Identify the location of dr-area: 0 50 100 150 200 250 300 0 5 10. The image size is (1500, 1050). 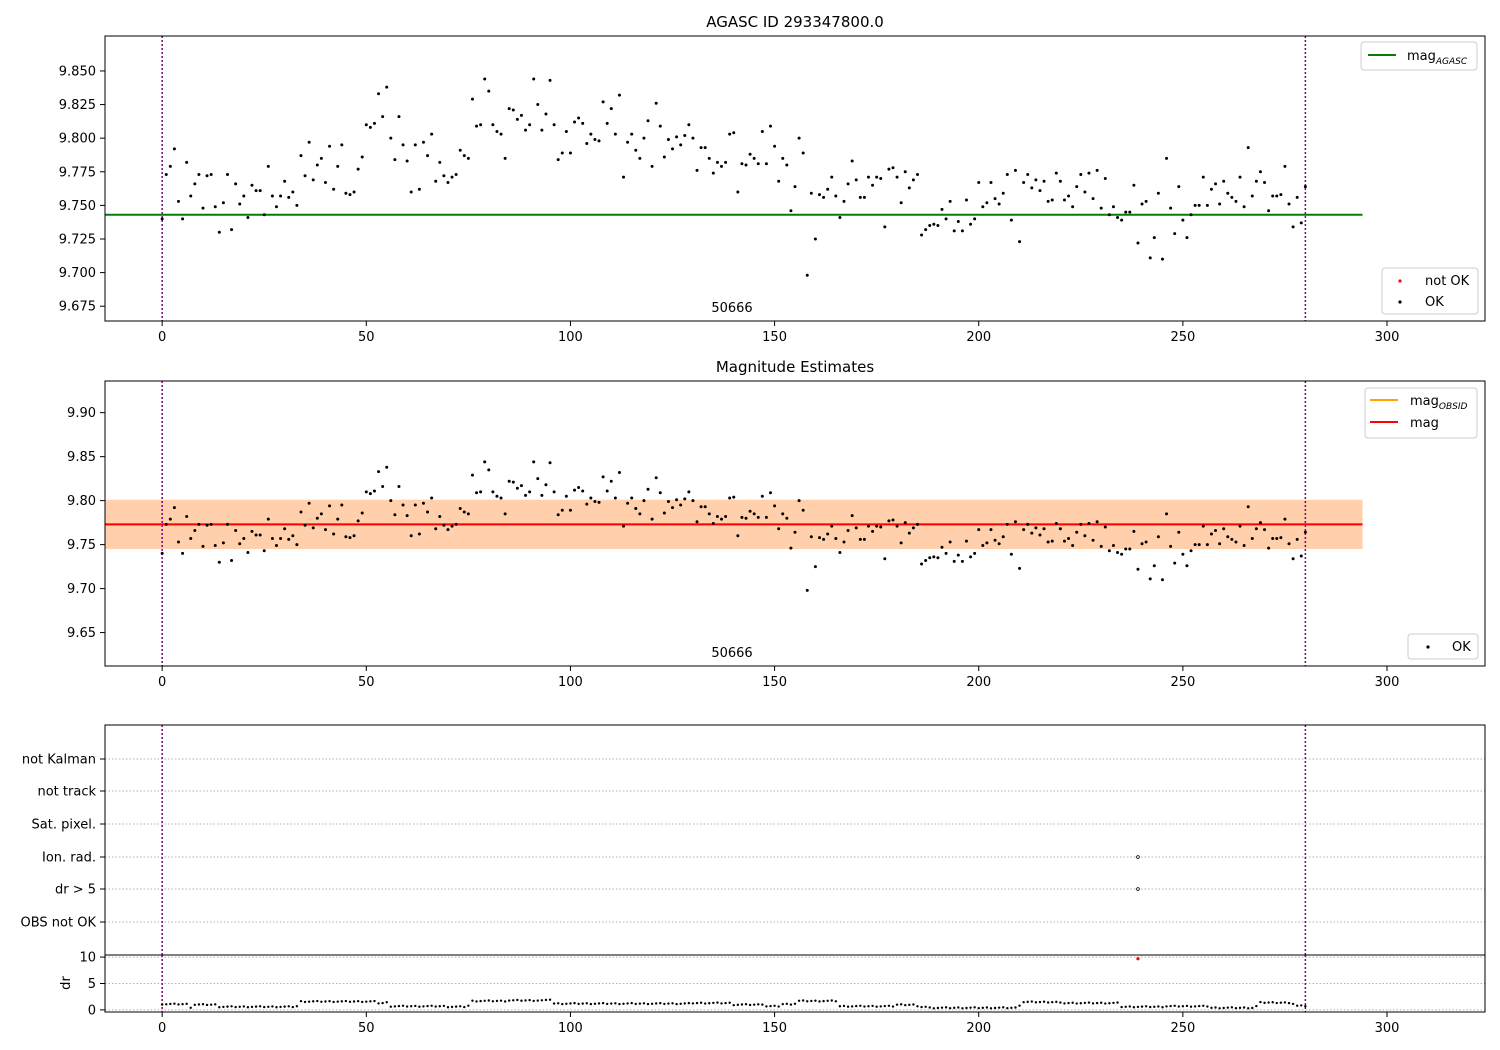
(782, 993).